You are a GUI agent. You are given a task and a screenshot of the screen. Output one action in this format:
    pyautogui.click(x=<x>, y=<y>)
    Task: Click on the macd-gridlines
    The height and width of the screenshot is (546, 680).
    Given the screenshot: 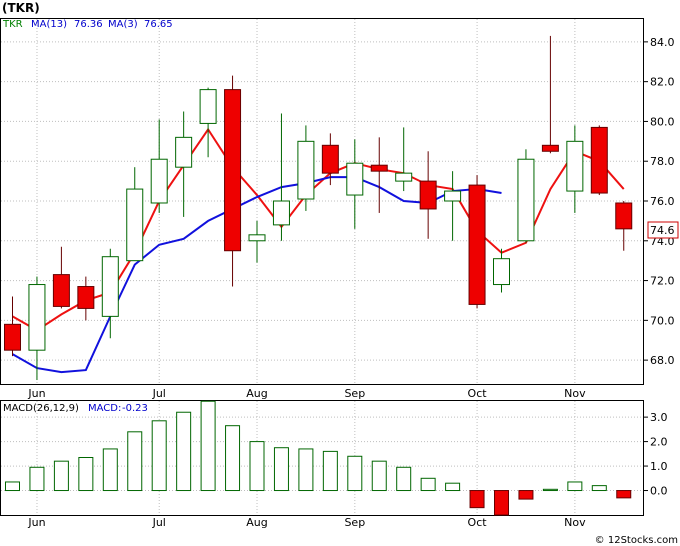 What is the action you would take?
    pyautogui.click(x=322, y=454)
    